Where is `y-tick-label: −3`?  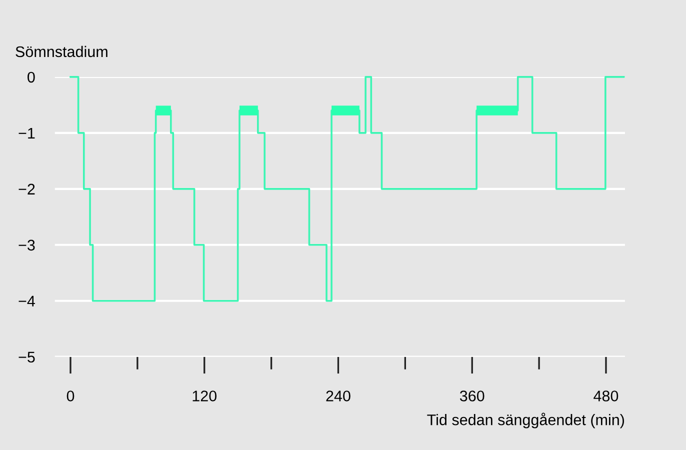 y-tick-label: −3 is located at coordinates (26, 245).